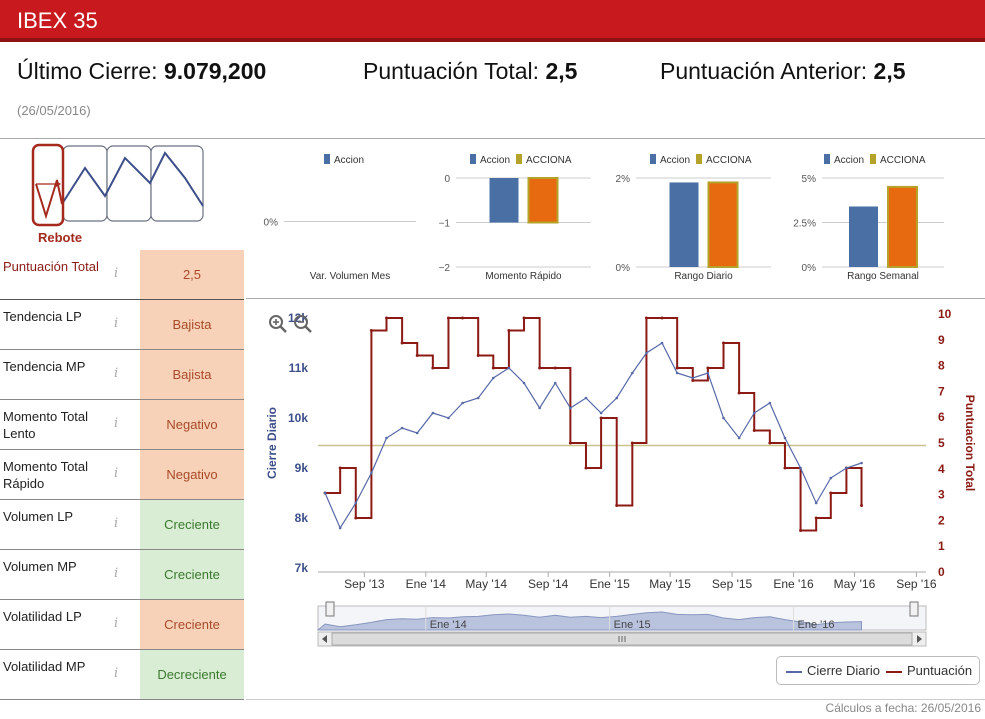  Describe the element at coordinates (729, 160) in the screenshot. I see `legend-label: ACCIONA` at that location.